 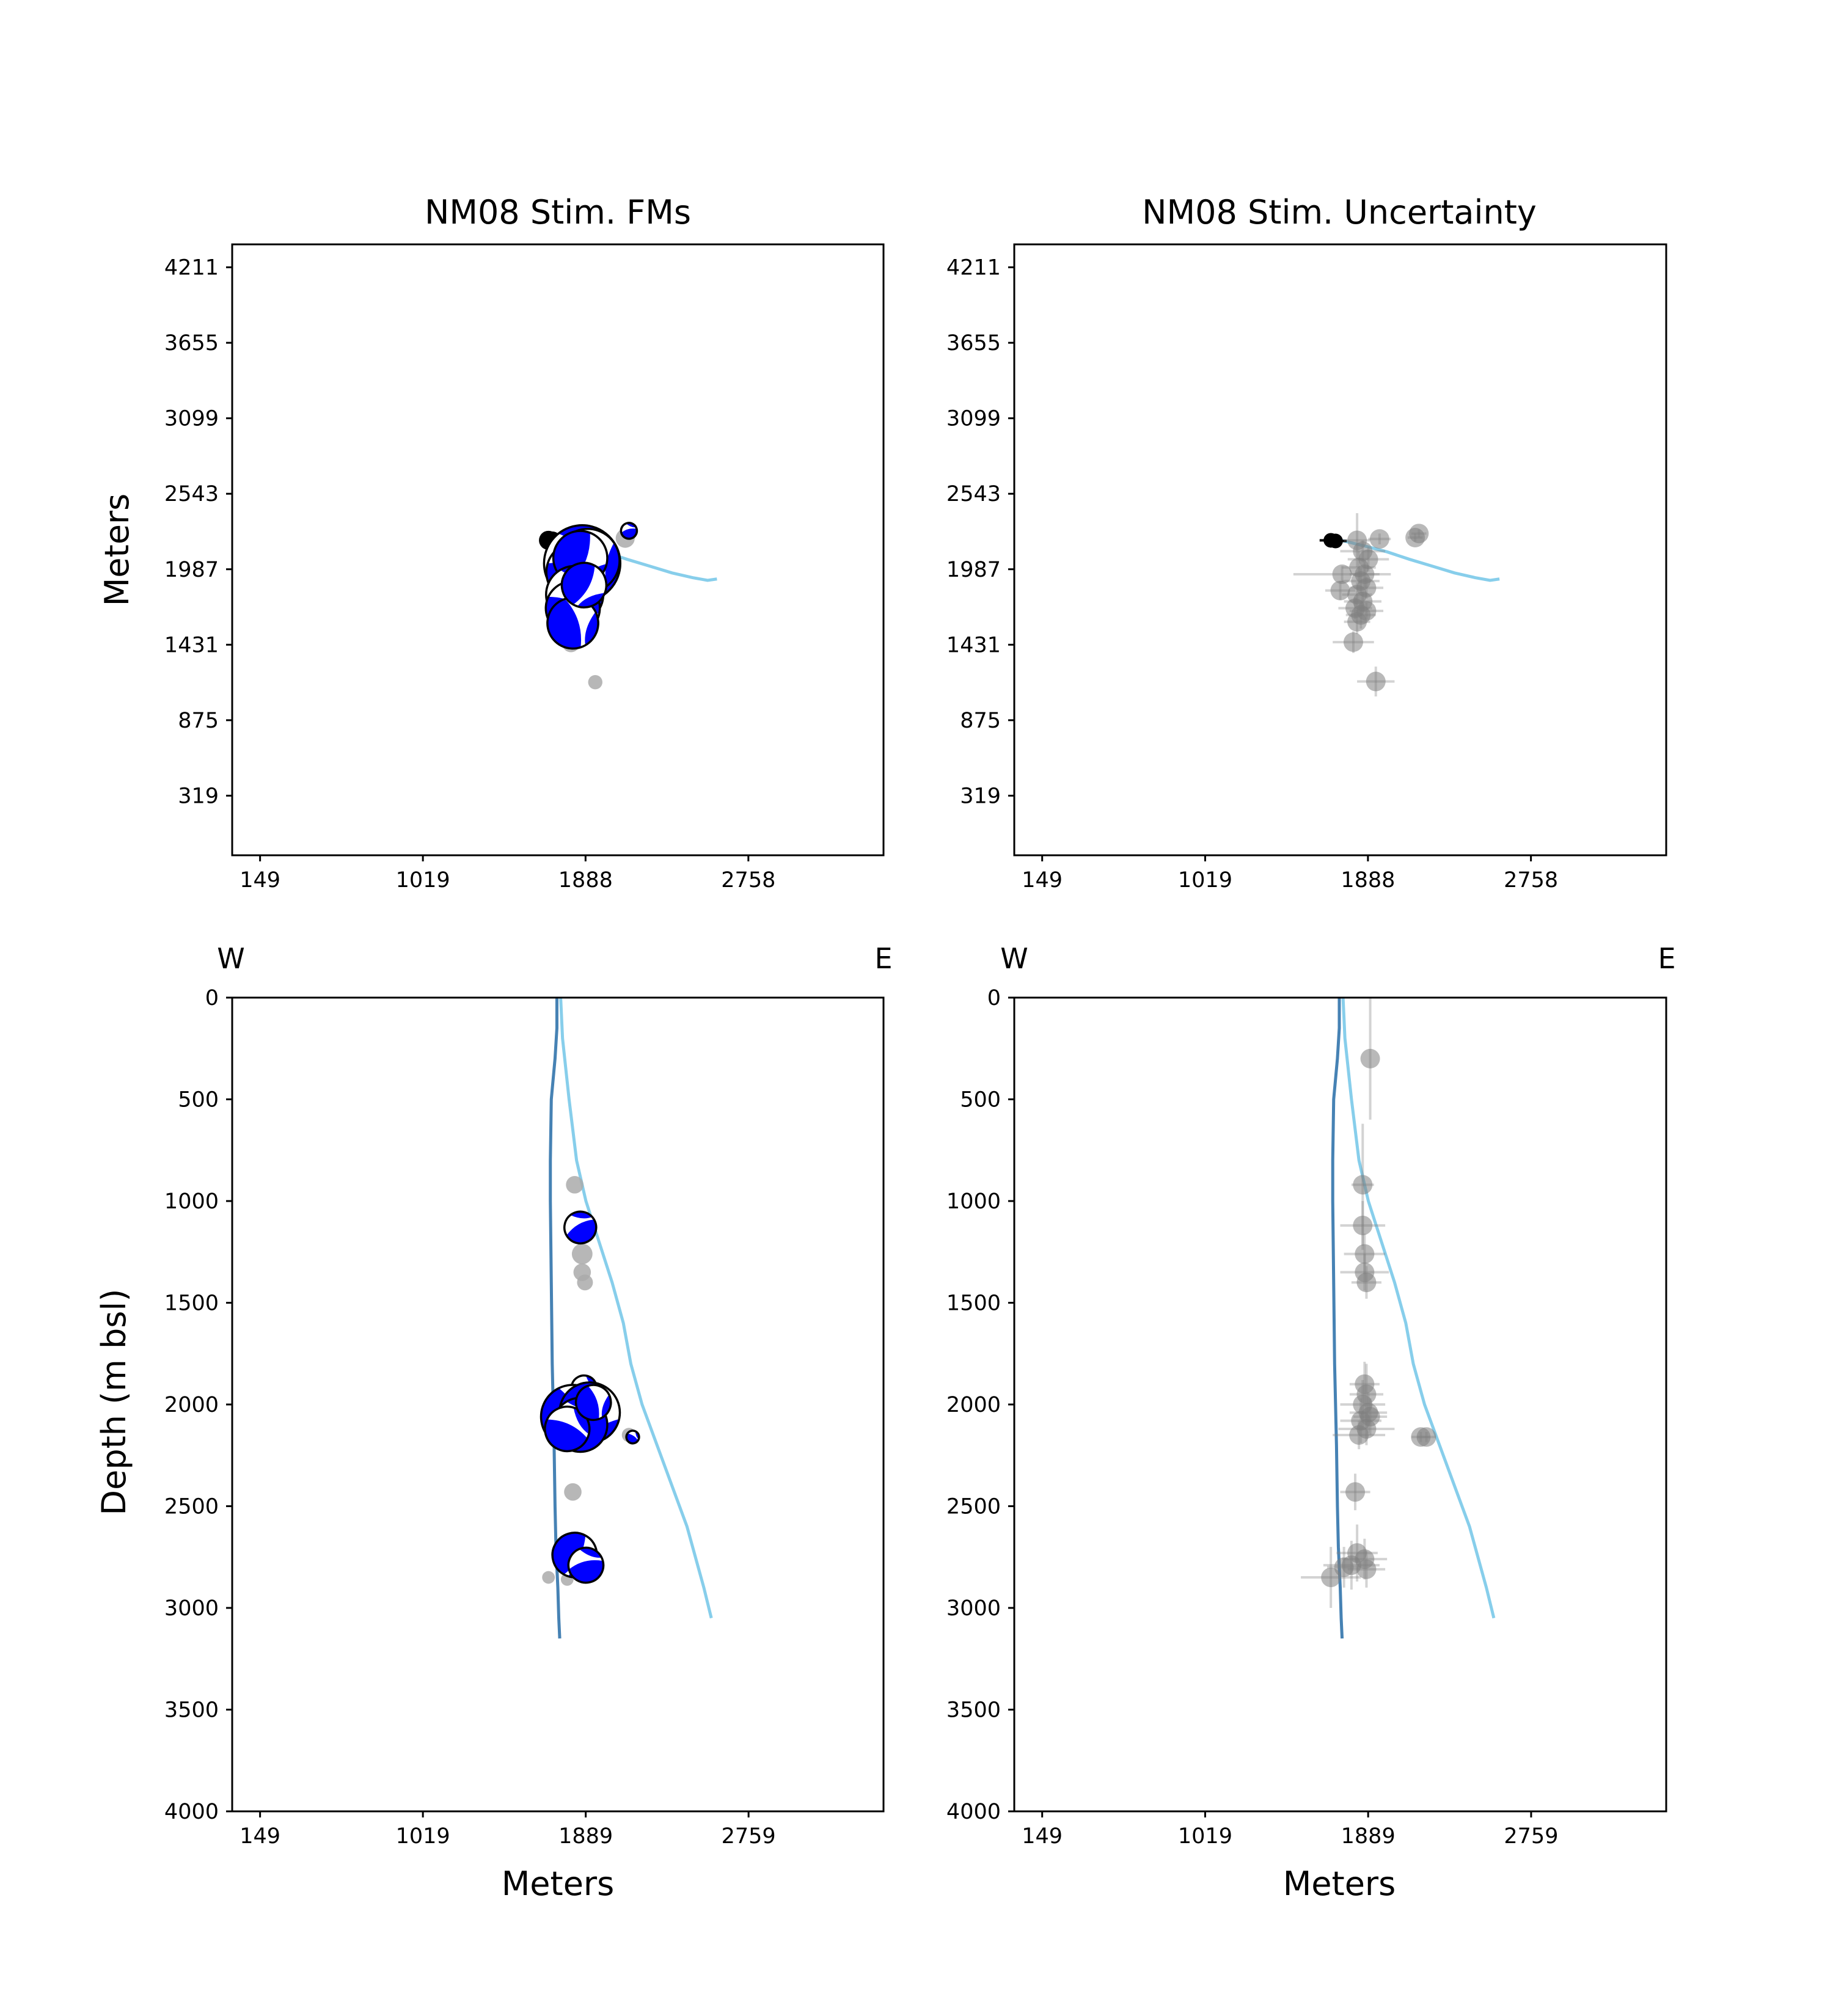 What do you see at coordinates (114, 1402) in the screenshot?
I see `y-axis-label: Depth (m bsl)` at bounding box center [114, 1402].